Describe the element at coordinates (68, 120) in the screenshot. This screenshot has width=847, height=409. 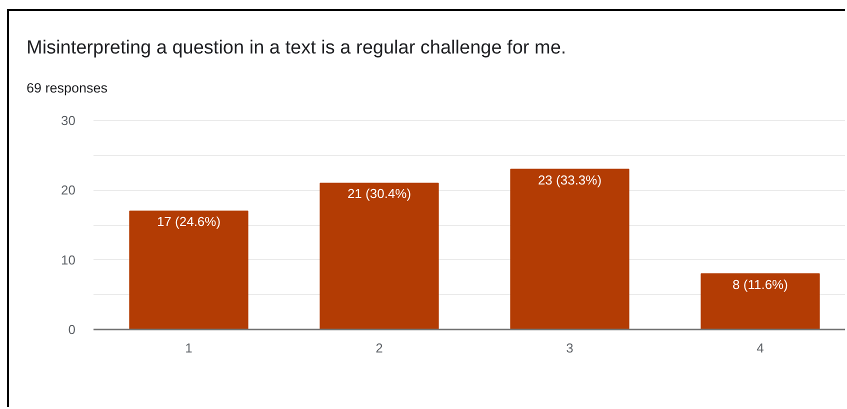
I see `y-tick-label: 30` at that location.